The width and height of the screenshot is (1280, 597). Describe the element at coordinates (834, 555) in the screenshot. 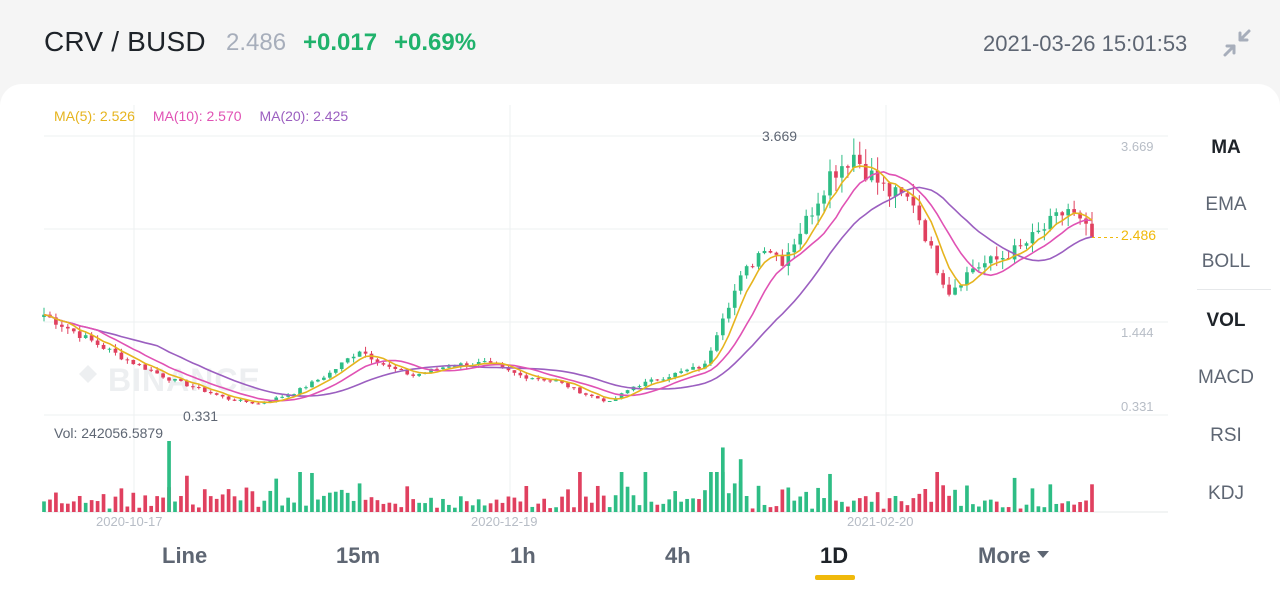

I see `timeframe-1d: 1D` at that location.